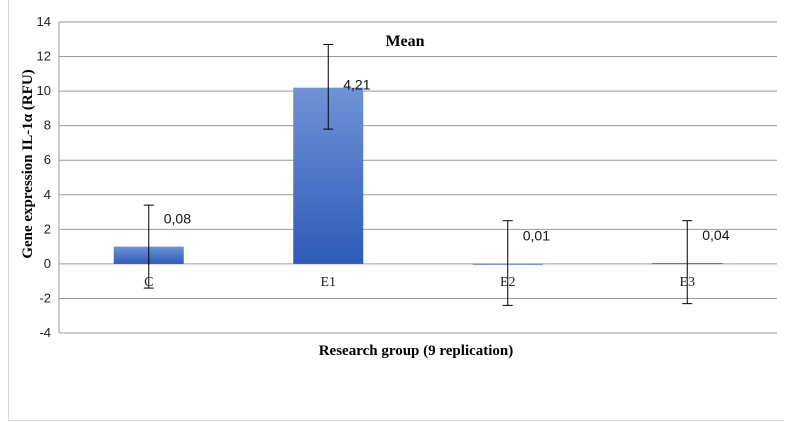 The image size is (786, 423). Describe the element at coordinates (47, 228) in the screenshot. I see `y-tick-label: 2` at that location.